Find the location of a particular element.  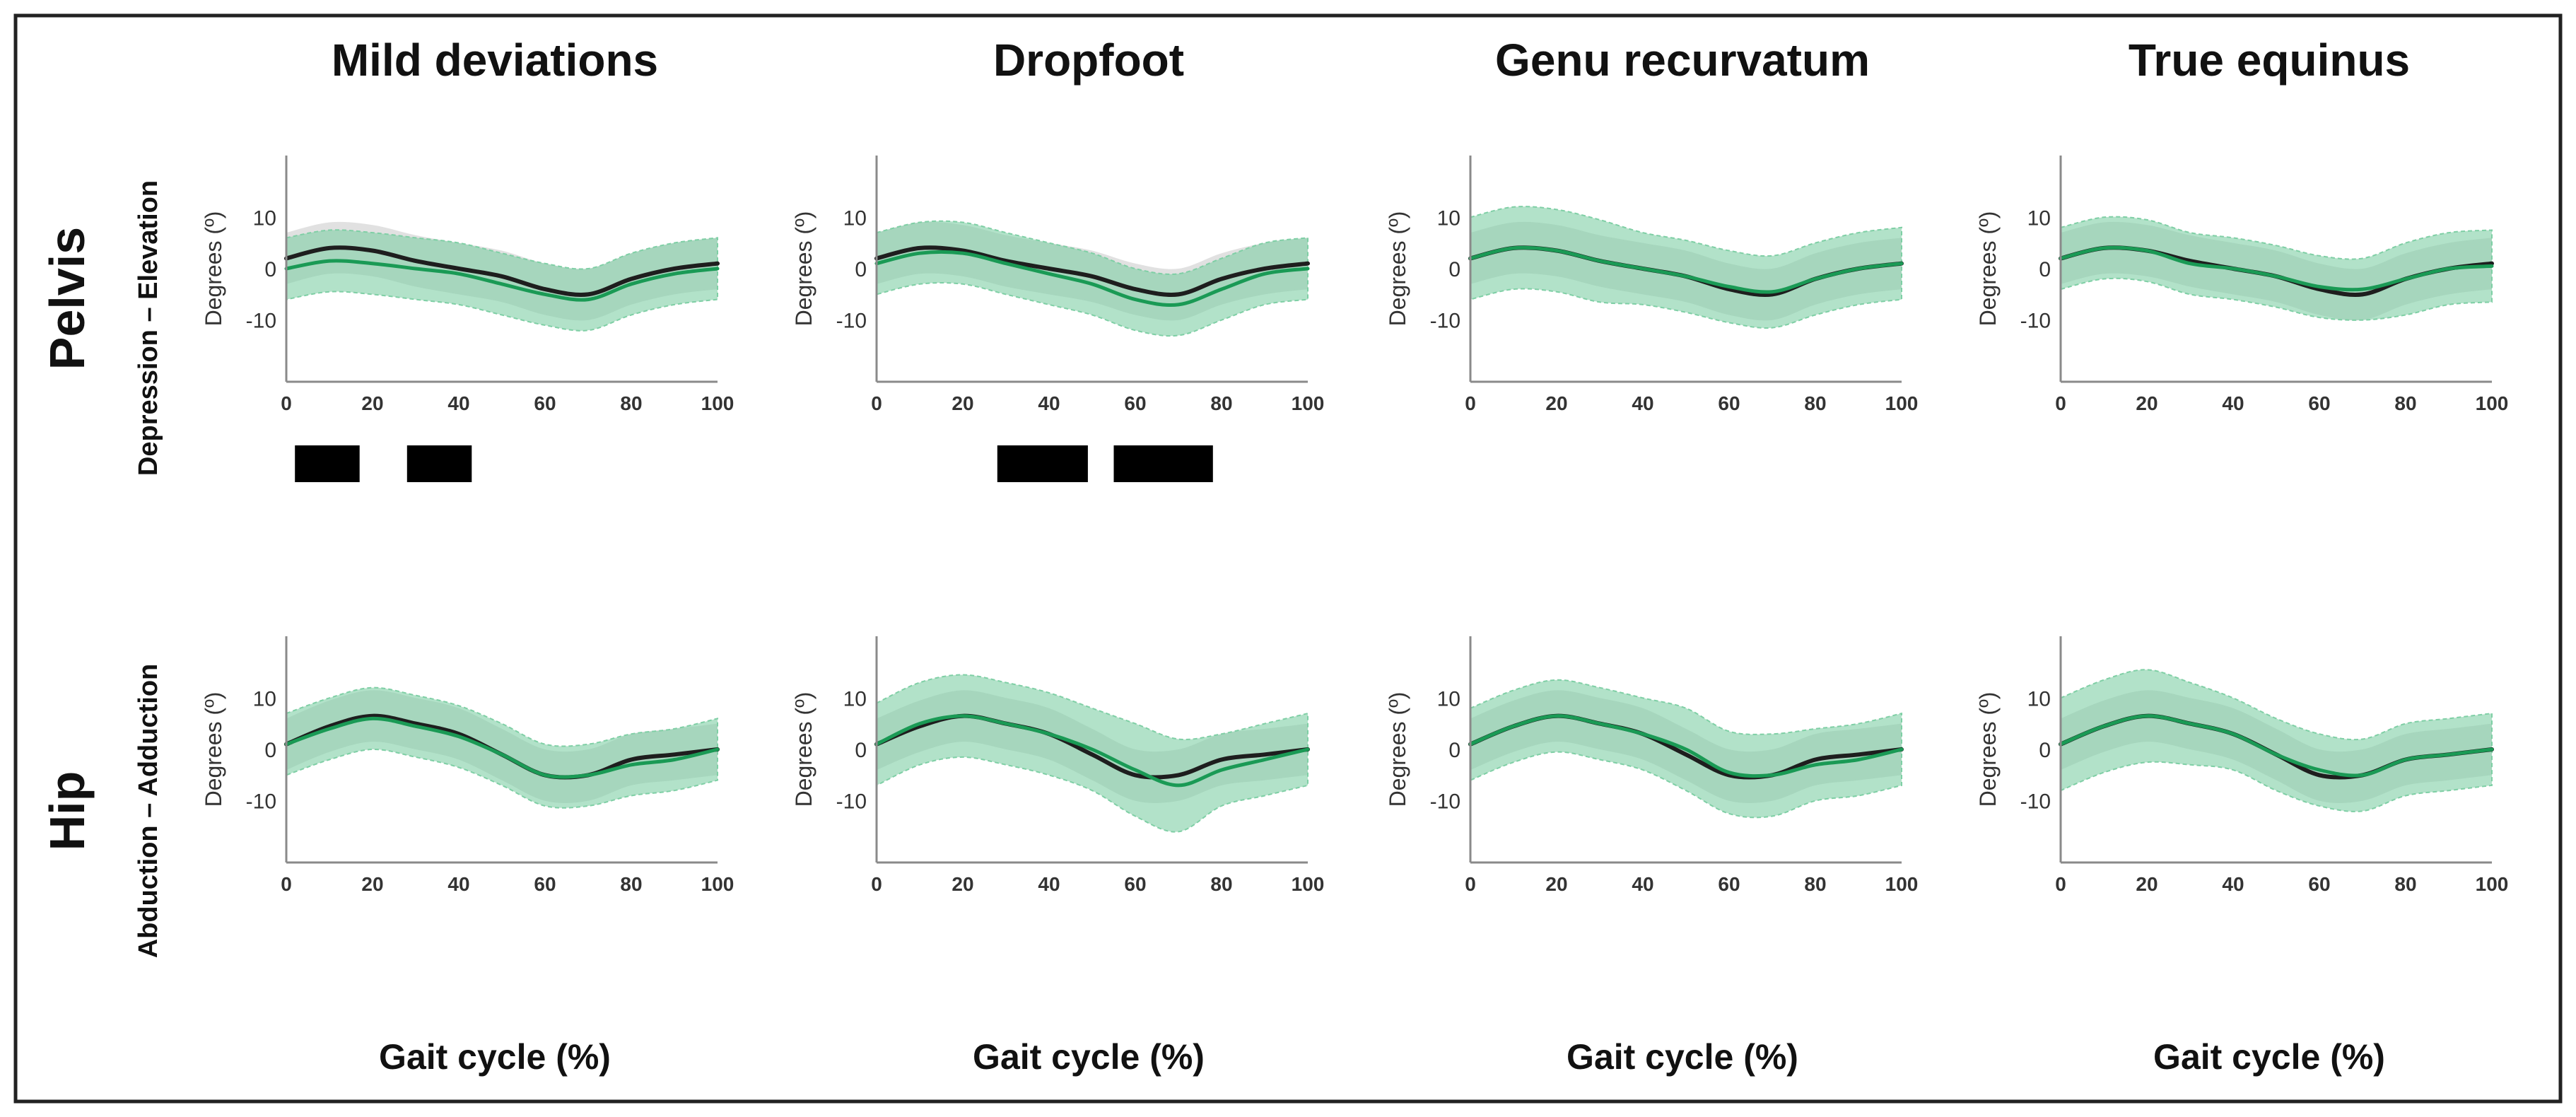

x-tick-label-pelvis-mild-deviations: 60 is located at coordinates (545, 403).